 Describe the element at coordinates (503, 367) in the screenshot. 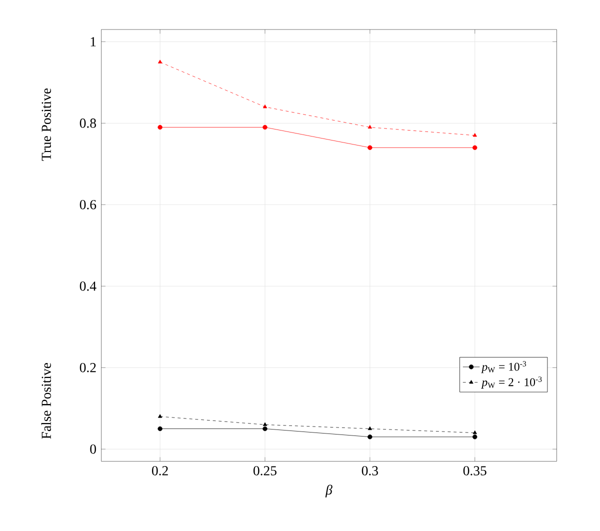

I see `legend-label: p$_{W}$ = 10$^{-3}$` at that location.